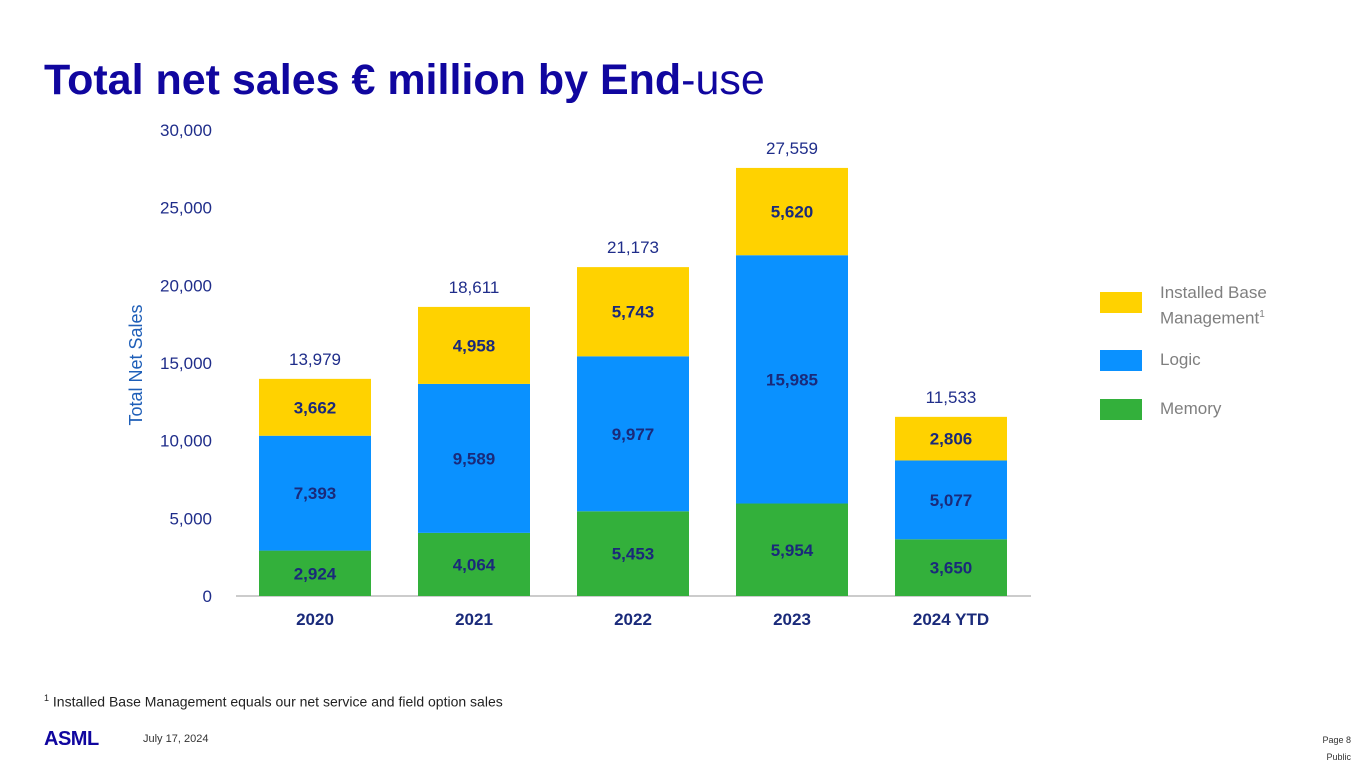 Image resolution: width=1365 pixels, height=768 pixels. What do you see at coordinates (633, 619) in the screenshot?
I see `x-tick-label: 2022` at bounding box center [633, 619].